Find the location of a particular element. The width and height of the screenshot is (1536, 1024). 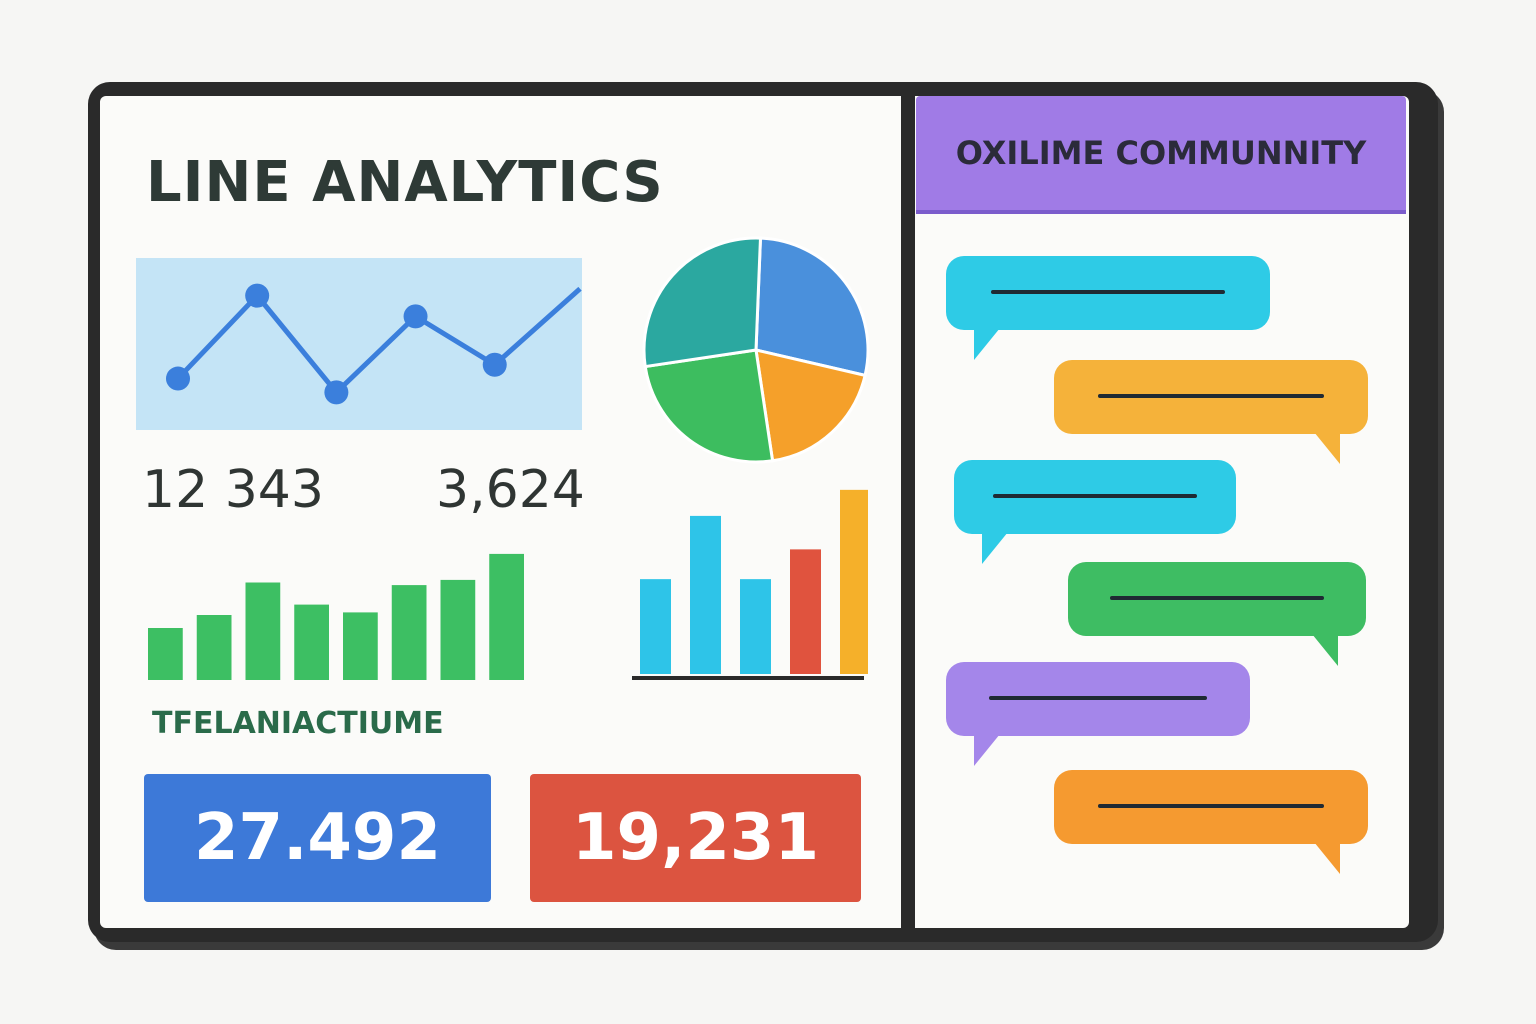

stat-value-secondary: 3,624 is located at coordinates (510, 490).